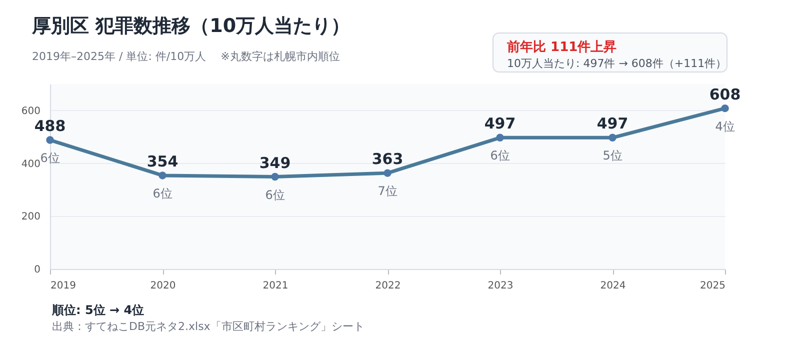 The width and height of the screenshot is (800, 347). What do you see at coordinates (30, 164) in the screenshot?
I see `y-tick-label: 400` at bounding box center [30, 164].